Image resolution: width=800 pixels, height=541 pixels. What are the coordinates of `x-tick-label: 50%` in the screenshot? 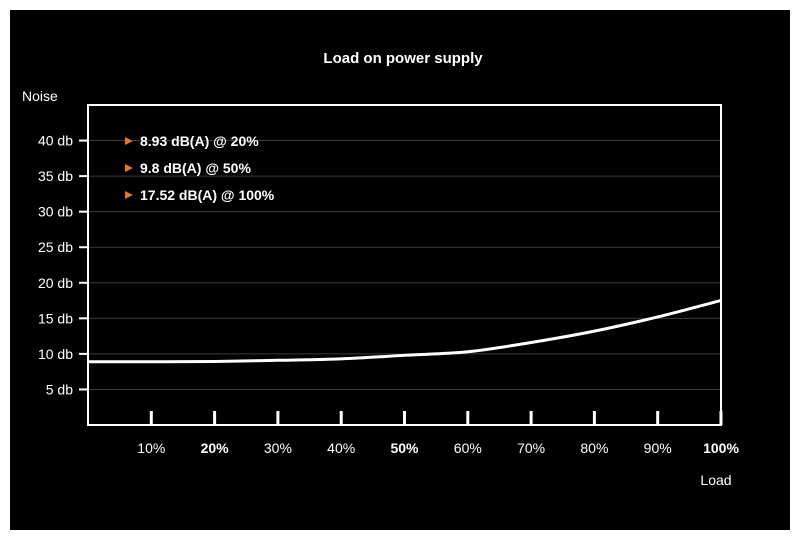 It's located at (404, 448).